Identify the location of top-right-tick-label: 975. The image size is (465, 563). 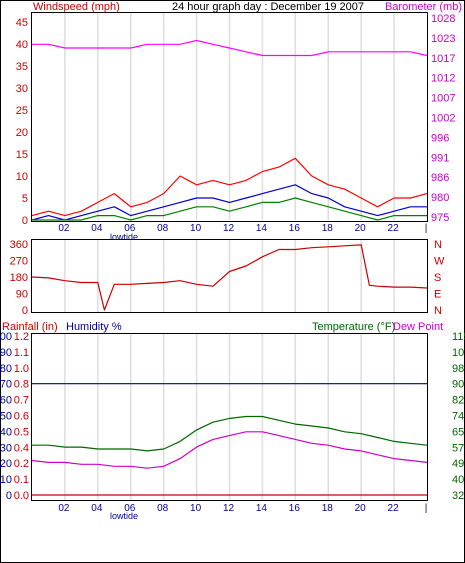
(440, 218).